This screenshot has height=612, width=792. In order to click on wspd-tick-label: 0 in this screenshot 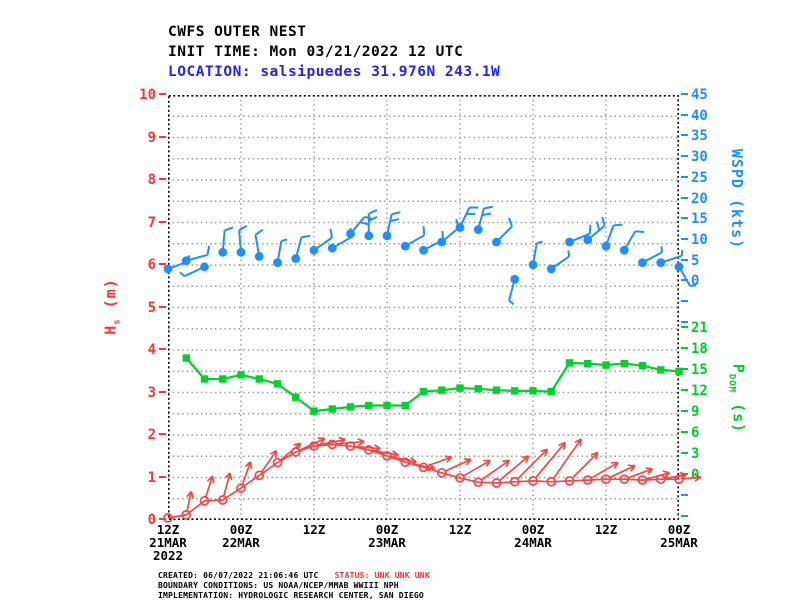, I will do `click(690, 281)`.